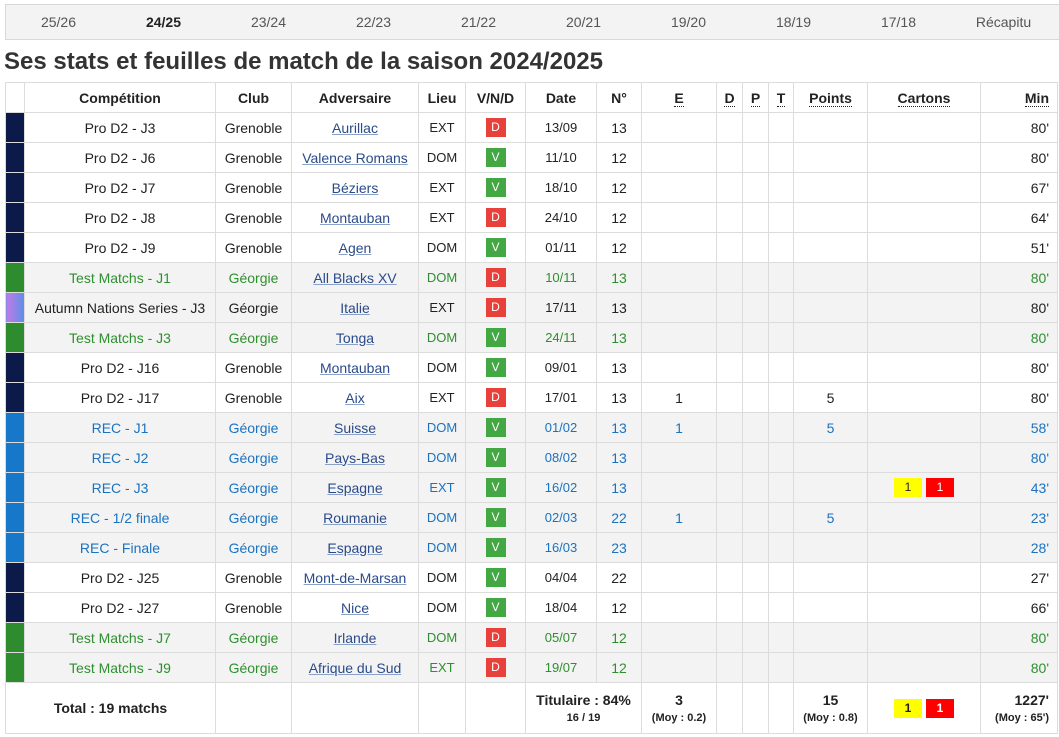  Describe the element at coordinates (120, 577) in the screenshot. I see `competition: Pro D2 - J25` at that location.